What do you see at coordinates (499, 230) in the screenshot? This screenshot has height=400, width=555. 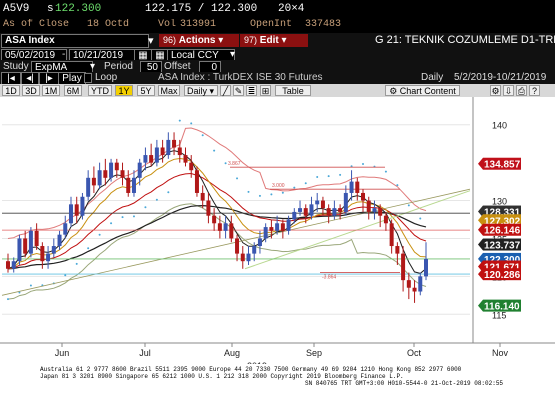 I see `price-tag: 126.146` at bounding box center [499, 230].